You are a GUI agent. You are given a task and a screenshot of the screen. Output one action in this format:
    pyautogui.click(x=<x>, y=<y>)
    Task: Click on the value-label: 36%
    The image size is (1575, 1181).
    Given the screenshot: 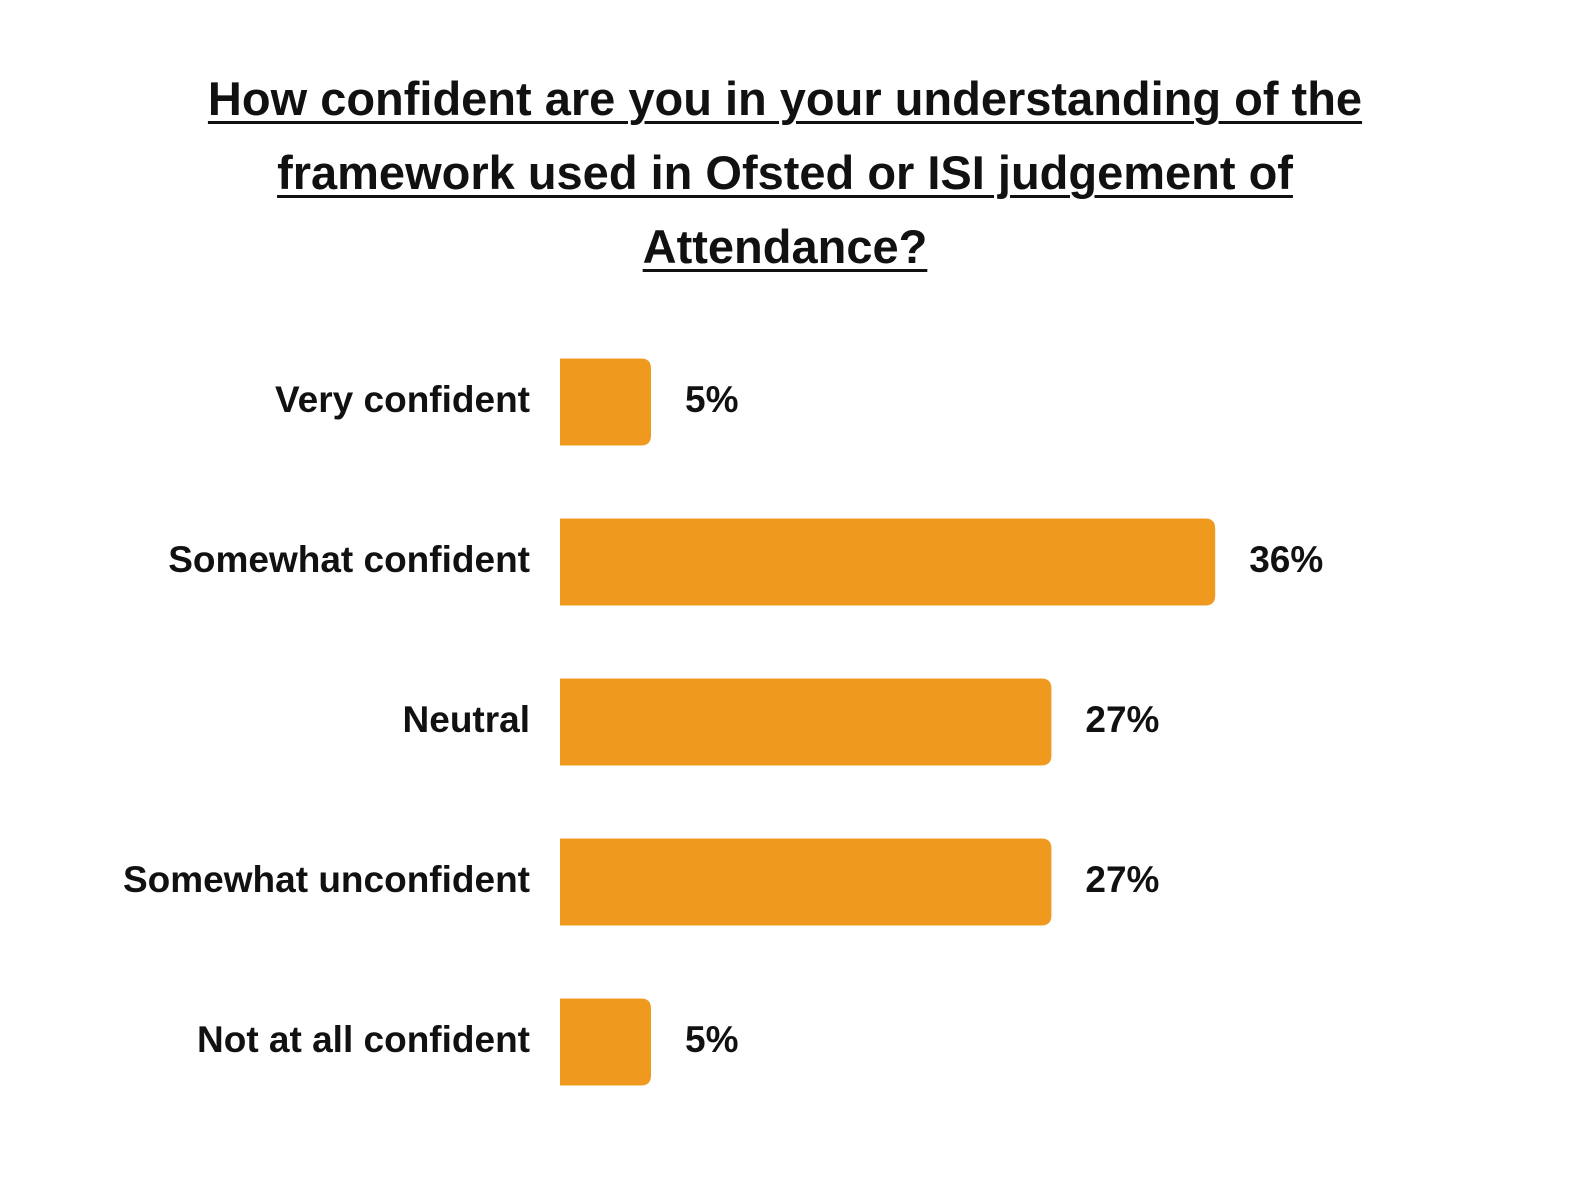 What is the action you would take?
    pyautogui.click(x=1286, y=559)
    